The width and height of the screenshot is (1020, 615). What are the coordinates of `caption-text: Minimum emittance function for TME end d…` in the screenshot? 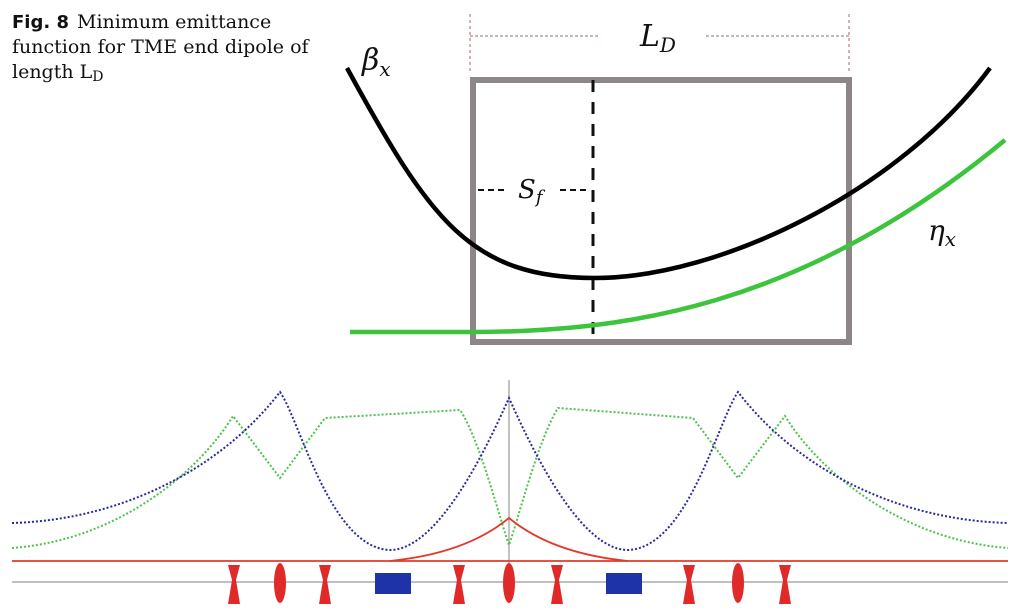 It's located at (160, 47).